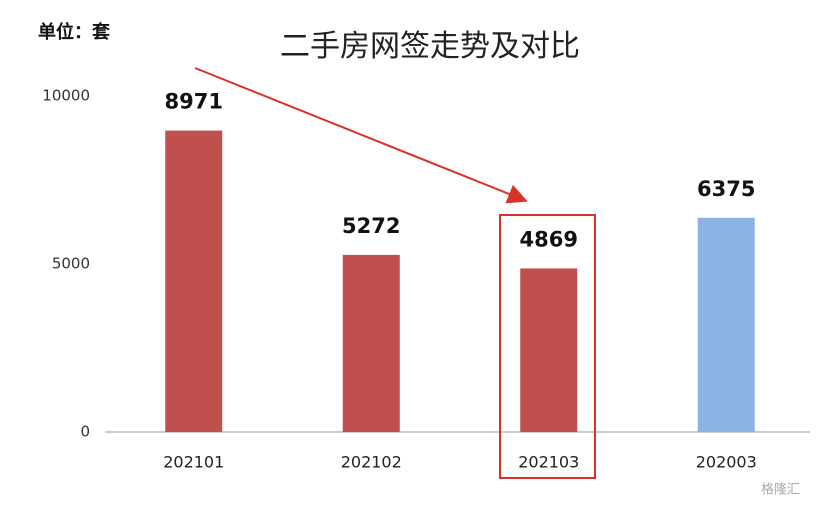  I want to click on value-label: 5272, so click(371, 226).